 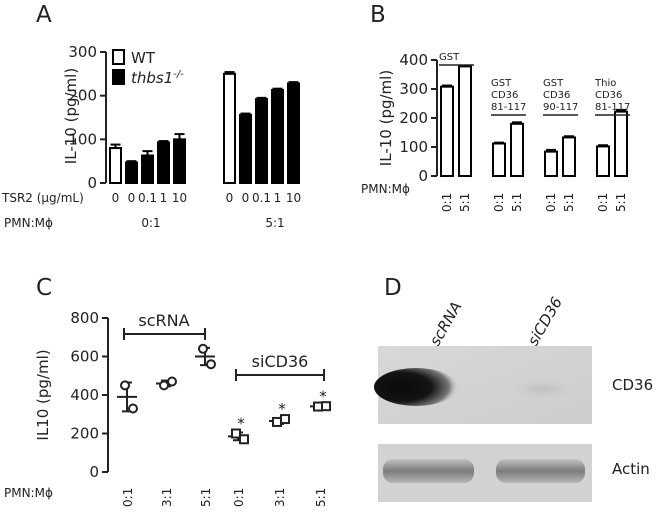 I want to click on panel-c-y-tick-label: 200, so click(x=84, y=434).